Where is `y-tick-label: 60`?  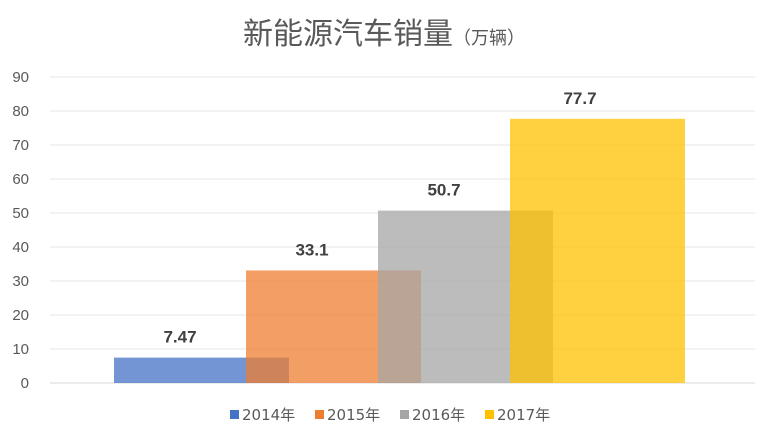
y-tick-label: 60 is located at coordinates (20, 179).